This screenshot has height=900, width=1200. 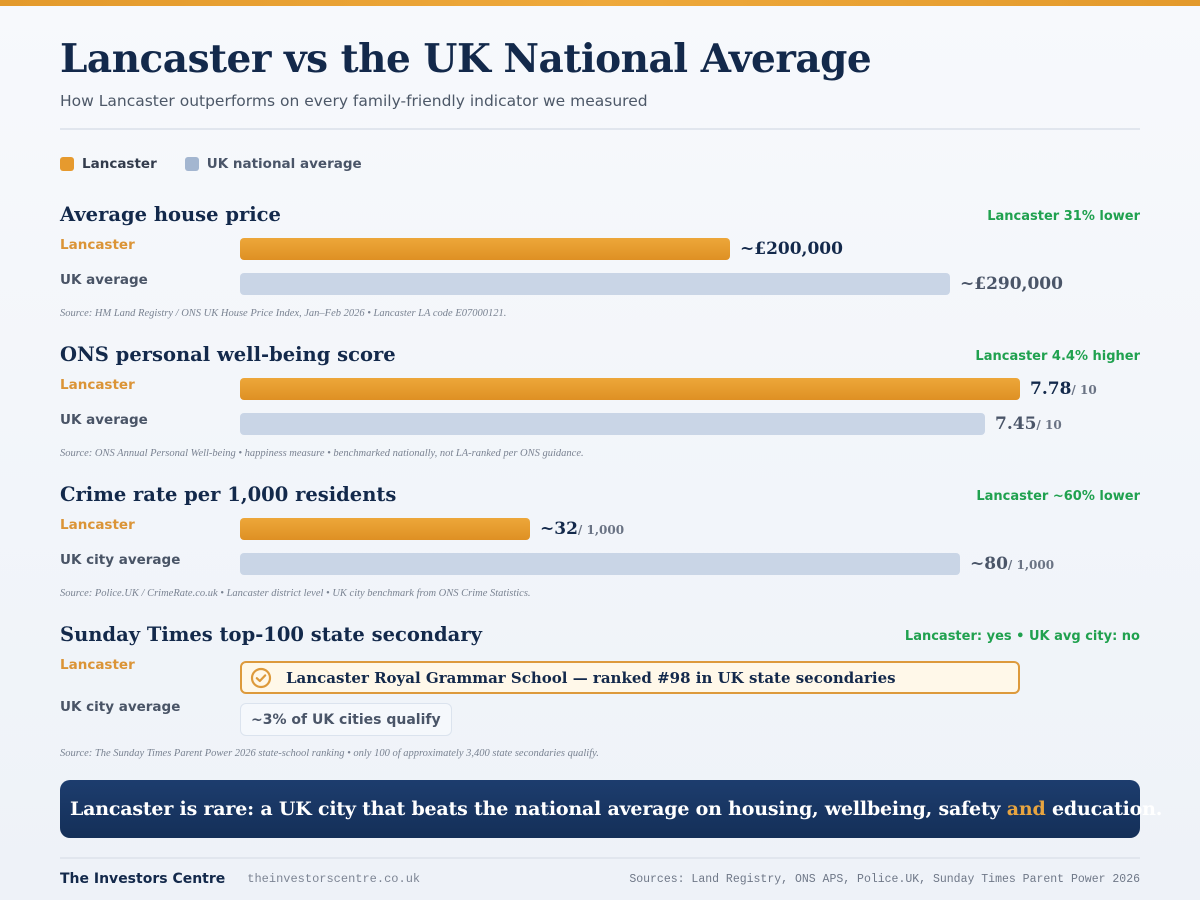 I want to click on header-divider, so click(x=600, y=129).